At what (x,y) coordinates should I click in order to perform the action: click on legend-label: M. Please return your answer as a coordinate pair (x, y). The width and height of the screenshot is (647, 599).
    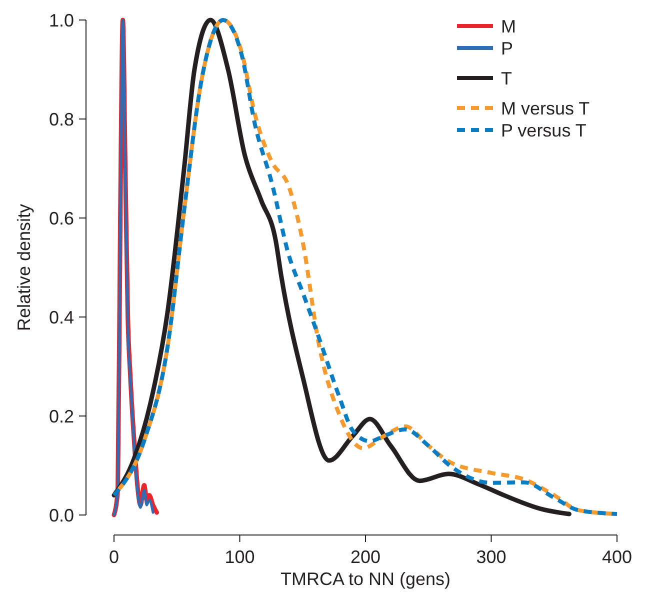
    Looking at the image, I should click on (508, 26).